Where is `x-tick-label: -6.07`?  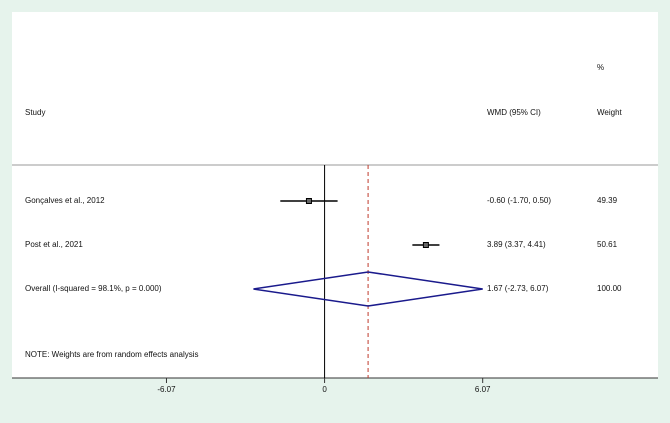
x-tick-label: -6.07 is located at coordinates (166, 389).